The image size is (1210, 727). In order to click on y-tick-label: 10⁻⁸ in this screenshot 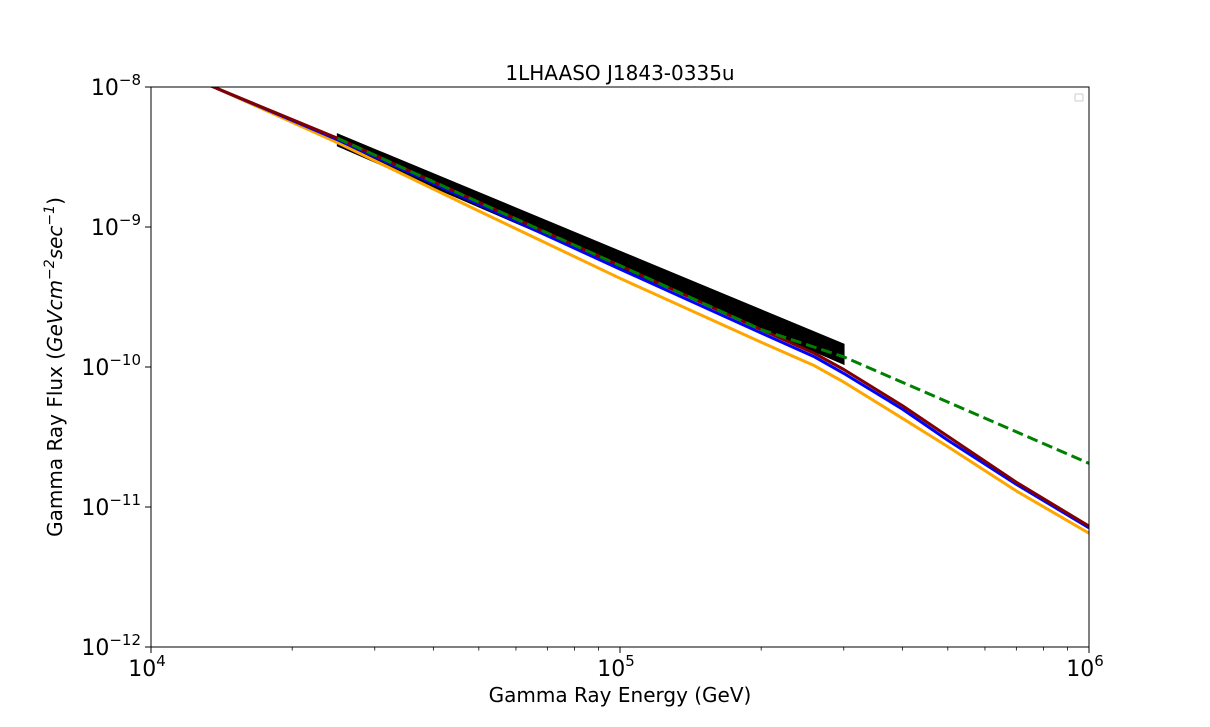, I will do `click(116, 86)`.